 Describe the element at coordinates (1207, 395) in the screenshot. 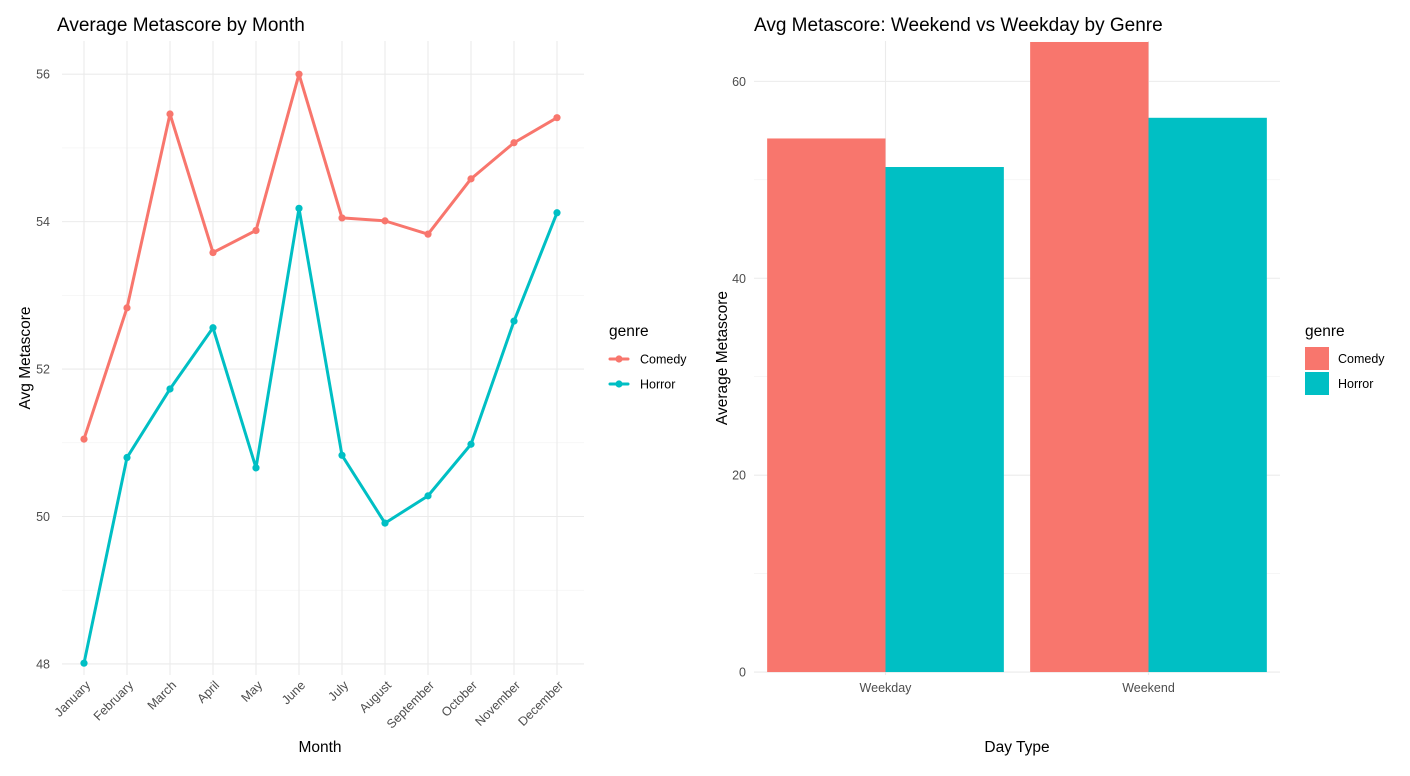

I see `bar-horror-weekend` at that location.